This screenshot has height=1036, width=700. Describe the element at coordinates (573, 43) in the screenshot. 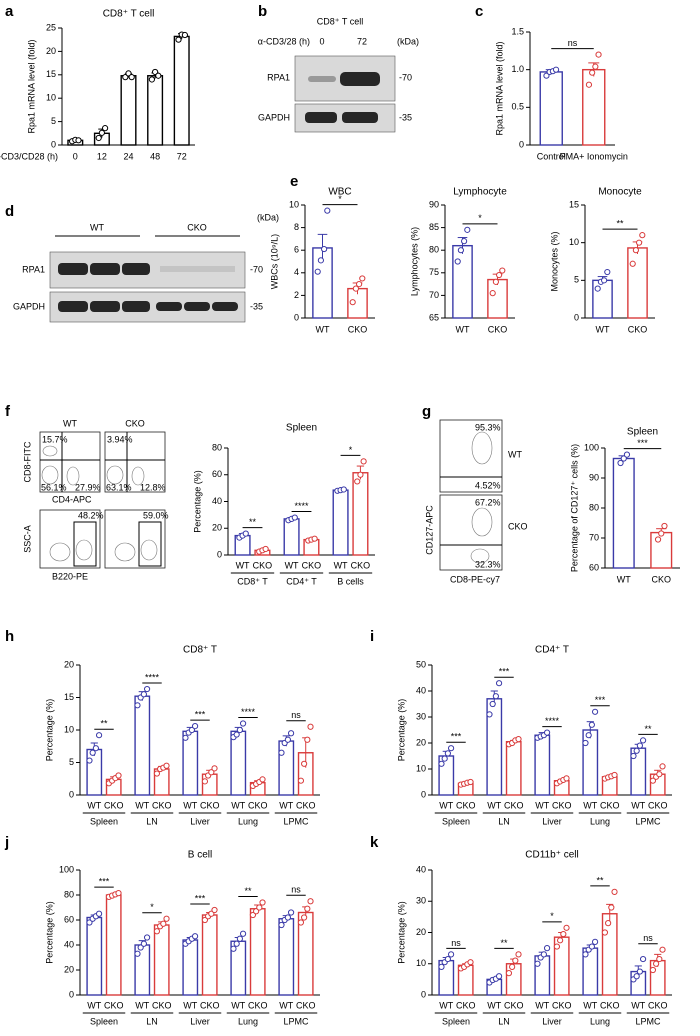

I see `sig-label: ns` at that location.